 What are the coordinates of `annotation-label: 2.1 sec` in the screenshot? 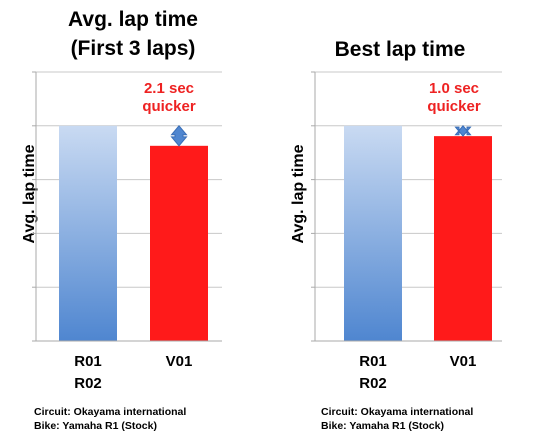 It's located at (169, 88).